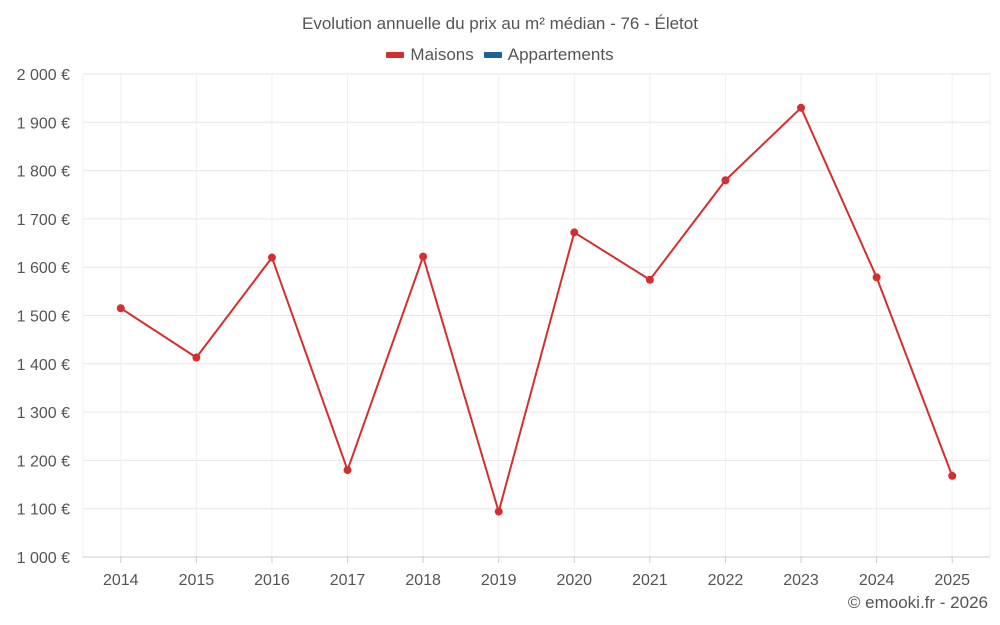 The width and height of the screenshot is (1000, 625). I want to click on legend: Maisons Appartements, so click(500, 55).